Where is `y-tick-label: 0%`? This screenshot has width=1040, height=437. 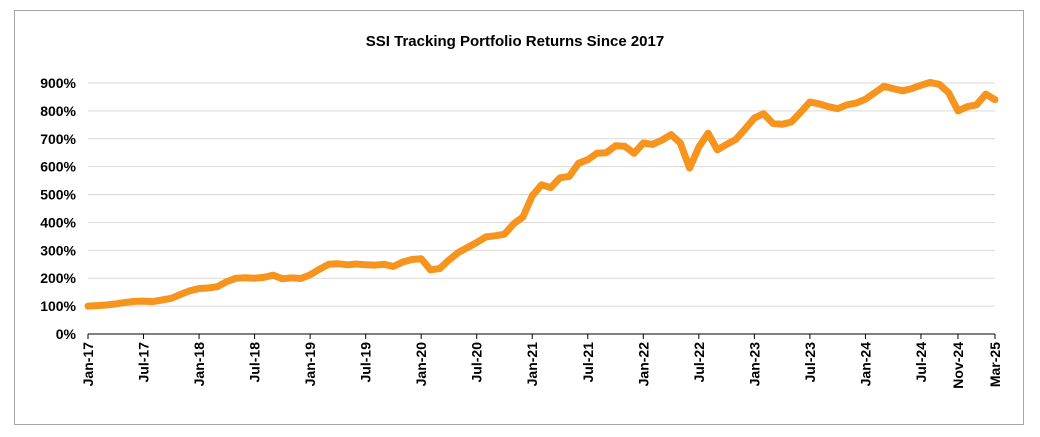 y-tick-label: 0% is located at coordinates (66, 334).